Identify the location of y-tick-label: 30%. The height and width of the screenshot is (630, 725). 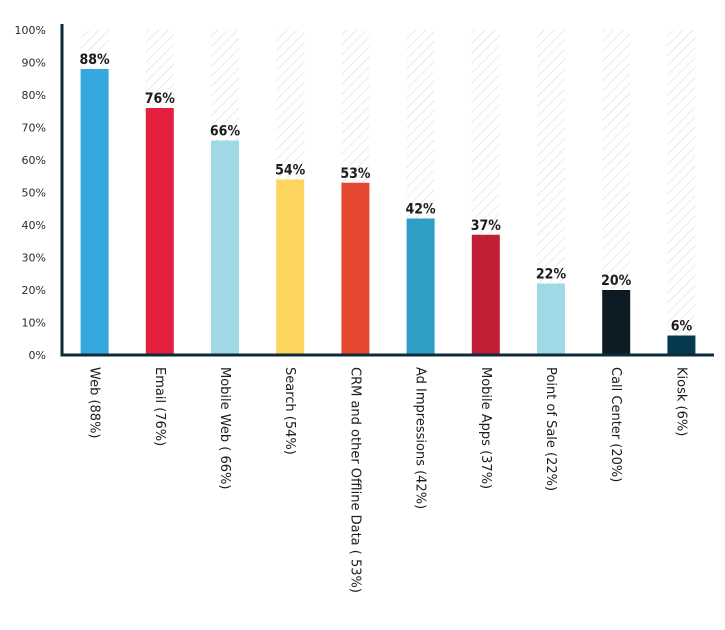
(34, 258).